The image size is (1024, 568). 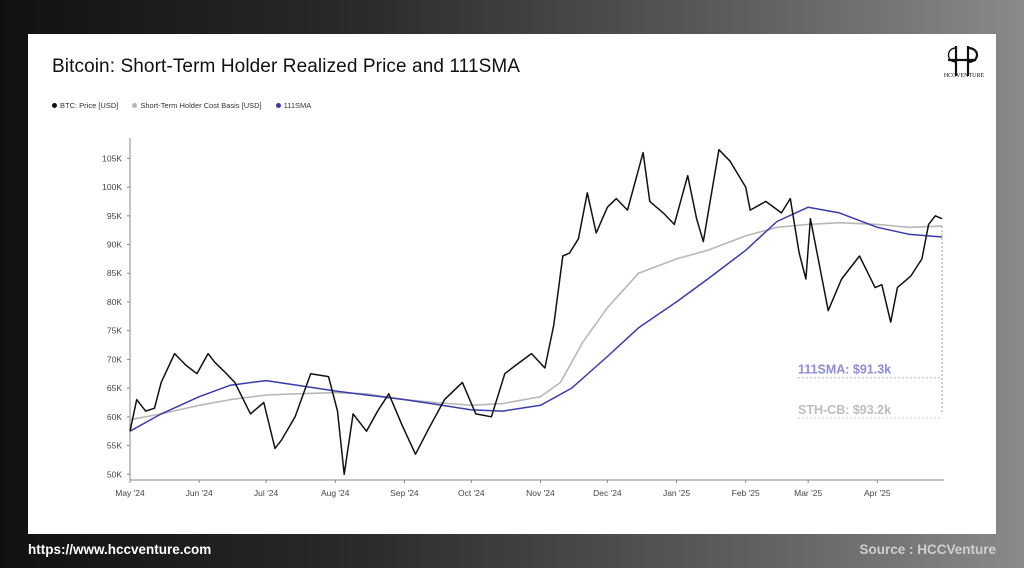 I want to click on legend-dot-sma, so click(x=278, y=105).